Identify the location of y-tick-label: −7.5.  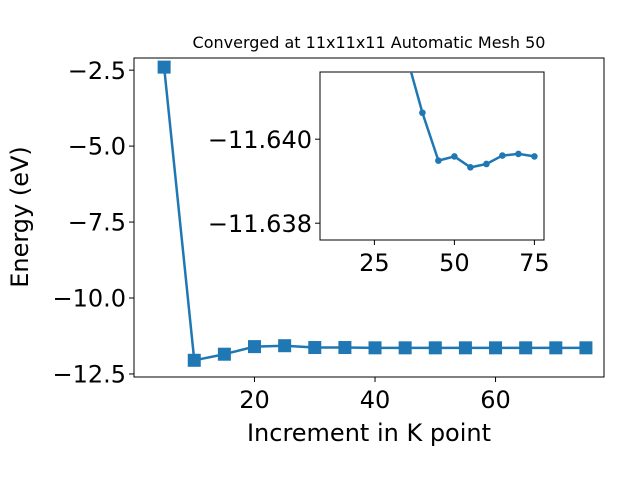
(97, 223).